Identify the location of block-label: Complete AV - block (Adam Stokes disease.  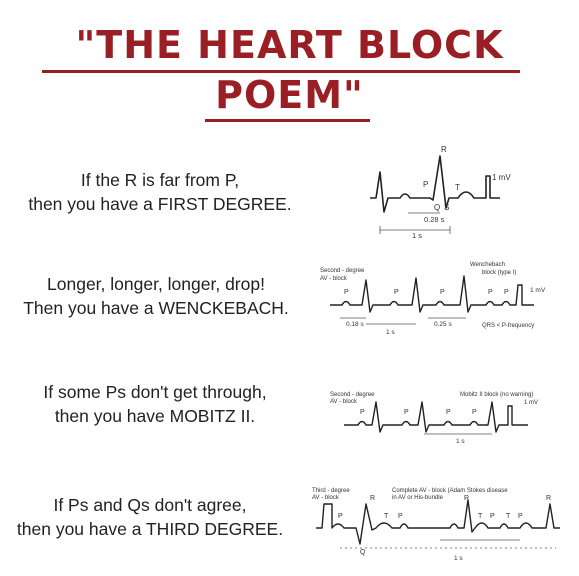
(450, 491).